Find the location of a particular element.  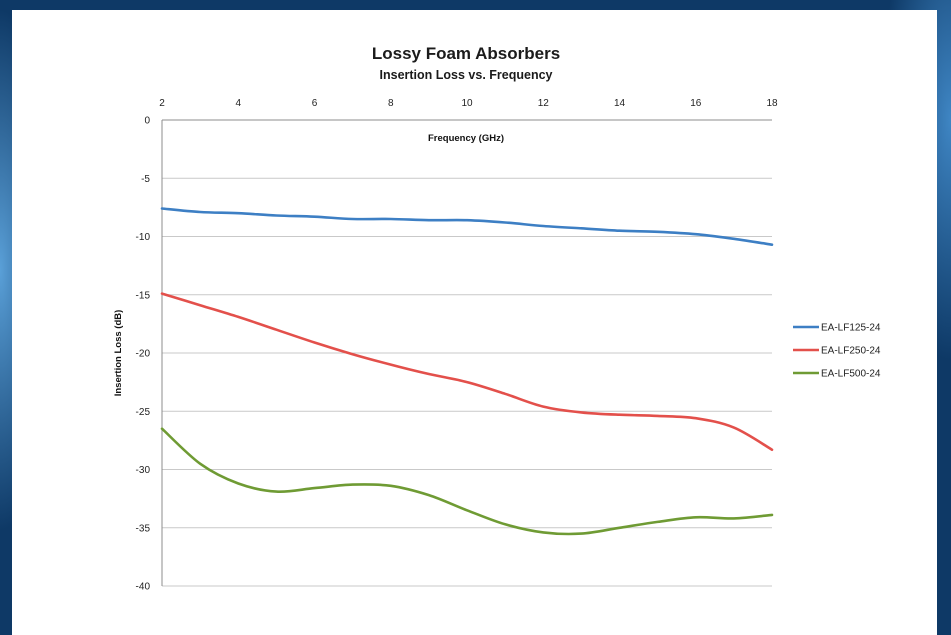

x-tick-label: 12 is located at coordinates (544, 103).